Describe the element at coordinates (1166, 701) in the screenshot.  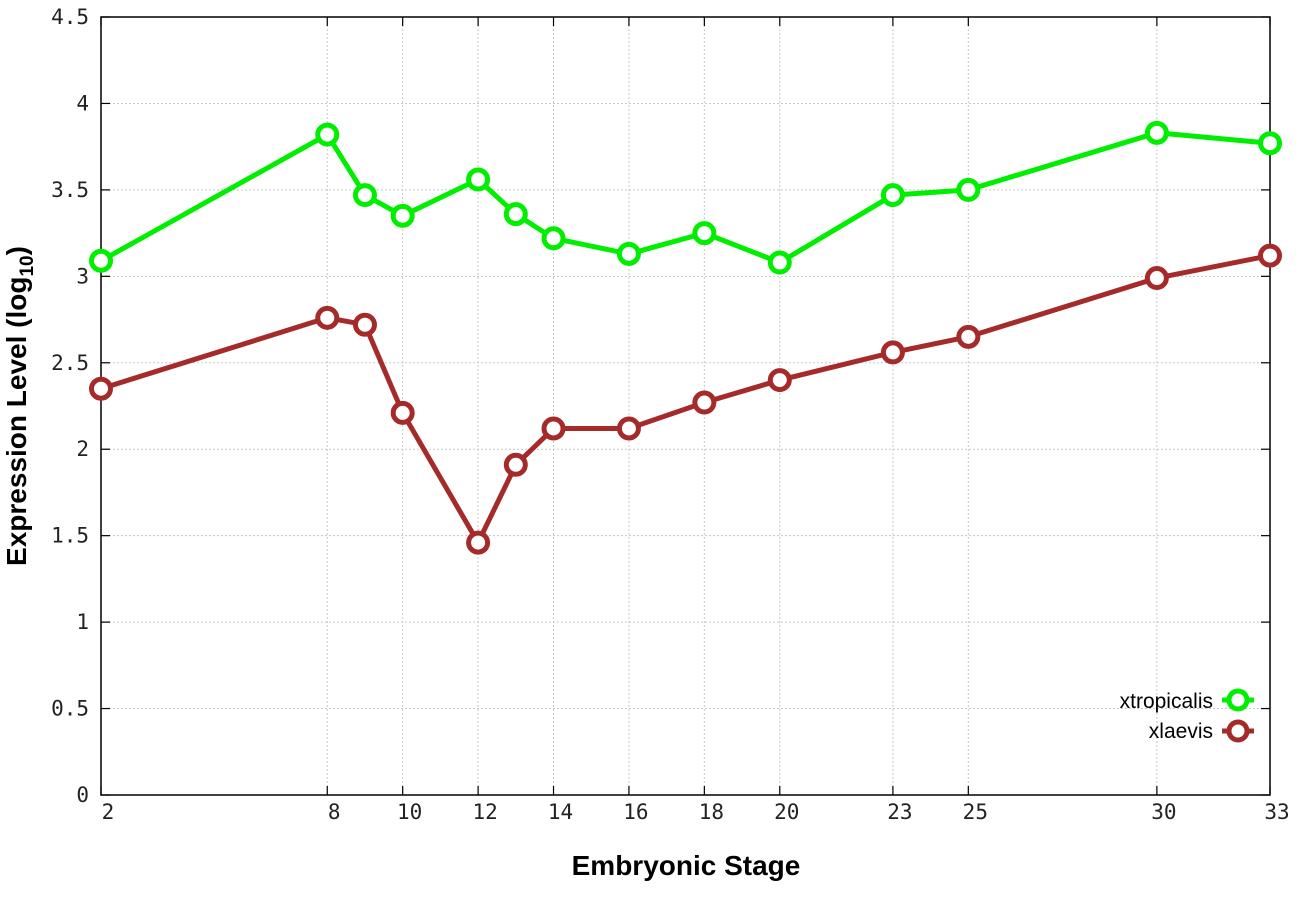
I see `legend-label-xtropicalis: xtropicalis` at that location.